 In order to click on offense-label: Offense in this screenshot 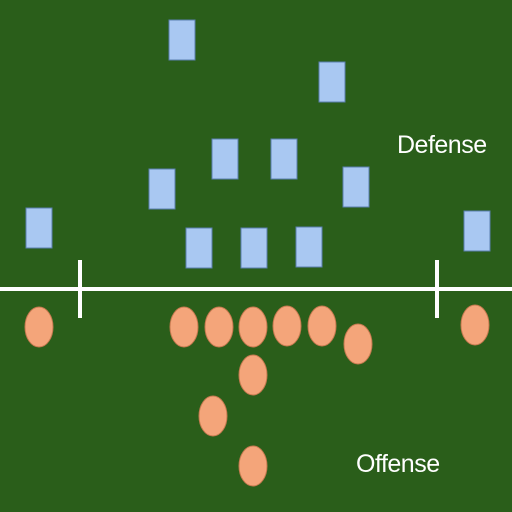, I will do `click(398, 464)`.